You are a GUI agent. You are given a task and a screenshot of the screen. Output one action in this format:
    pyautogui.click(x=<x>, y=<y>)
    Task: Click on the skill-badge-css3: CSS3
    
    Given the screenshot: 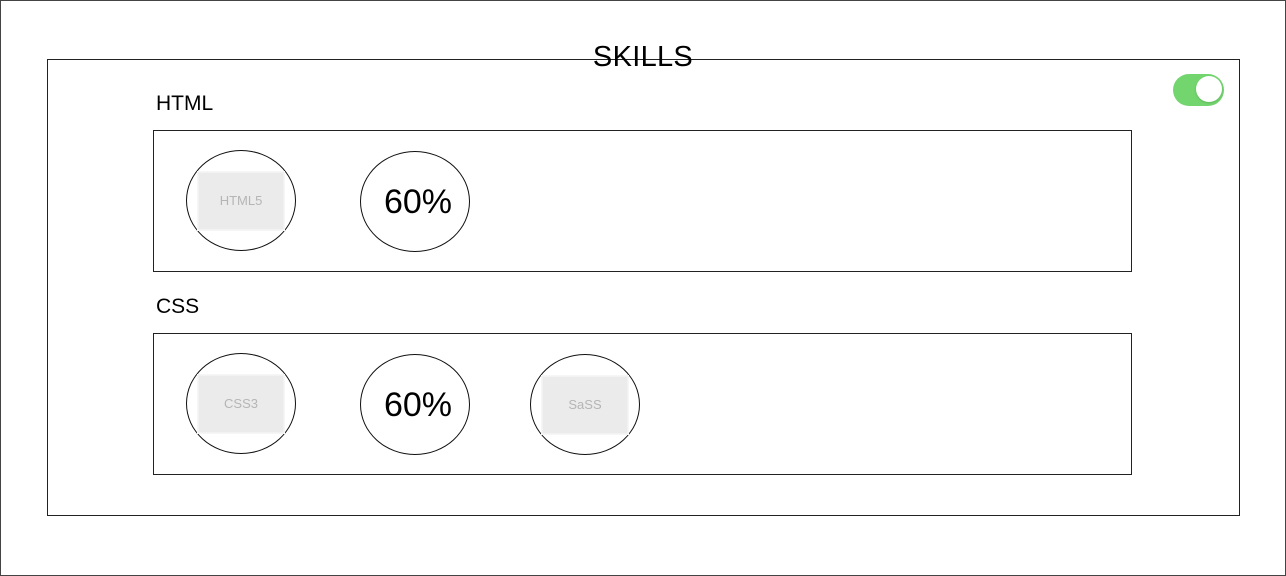 What is the action you would take?
    pyautogui.click(x=241, y=403)
    